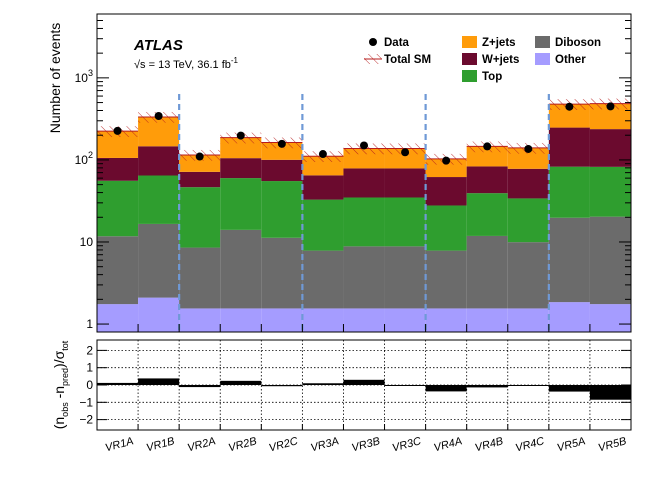 The height and width of the screenshot is (478, 664). I want to click on legend-swatch-w-jets, so click(469, 59).